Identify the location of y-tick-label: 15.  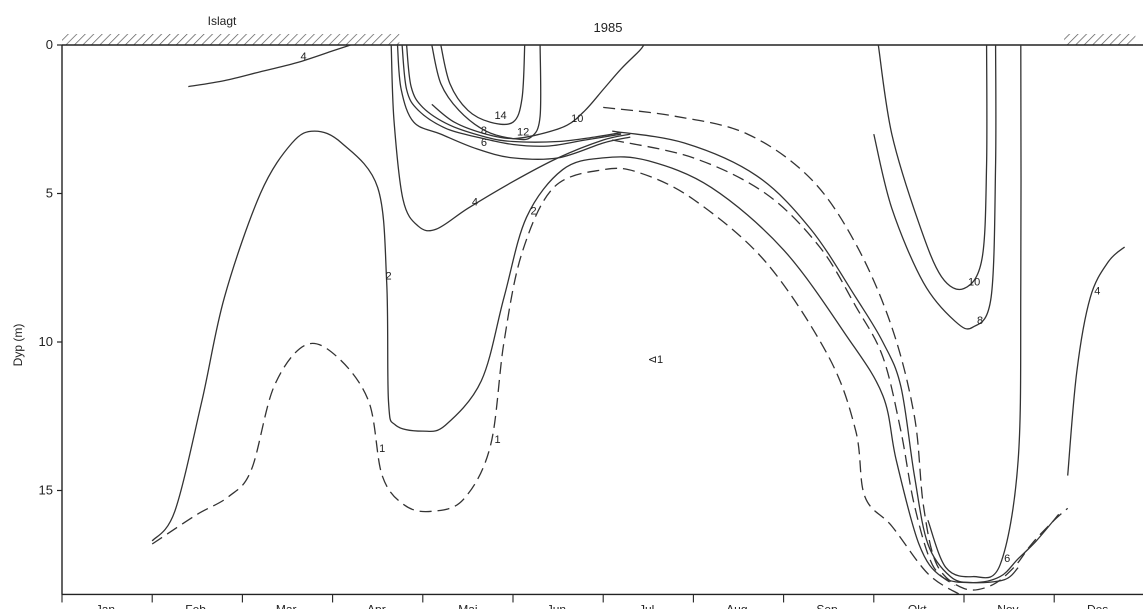
(46, 490).